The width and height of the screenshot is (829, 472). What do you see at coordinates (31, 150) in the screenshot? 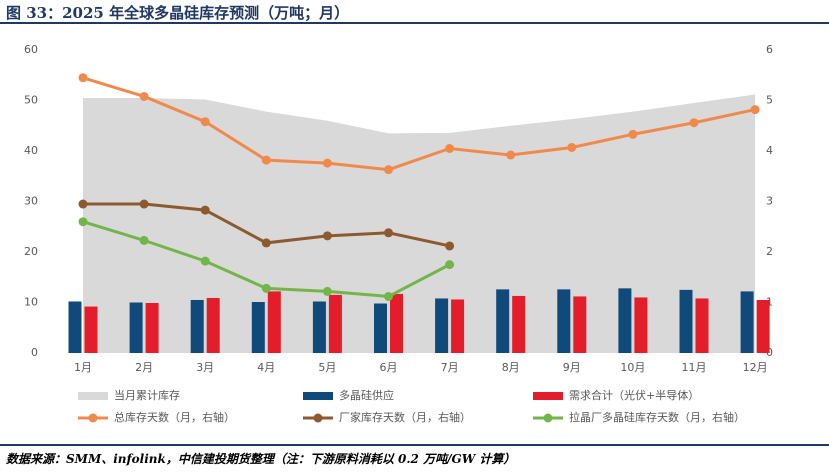
I see `y-tick-label: 40` at bounding box center [31, 150].